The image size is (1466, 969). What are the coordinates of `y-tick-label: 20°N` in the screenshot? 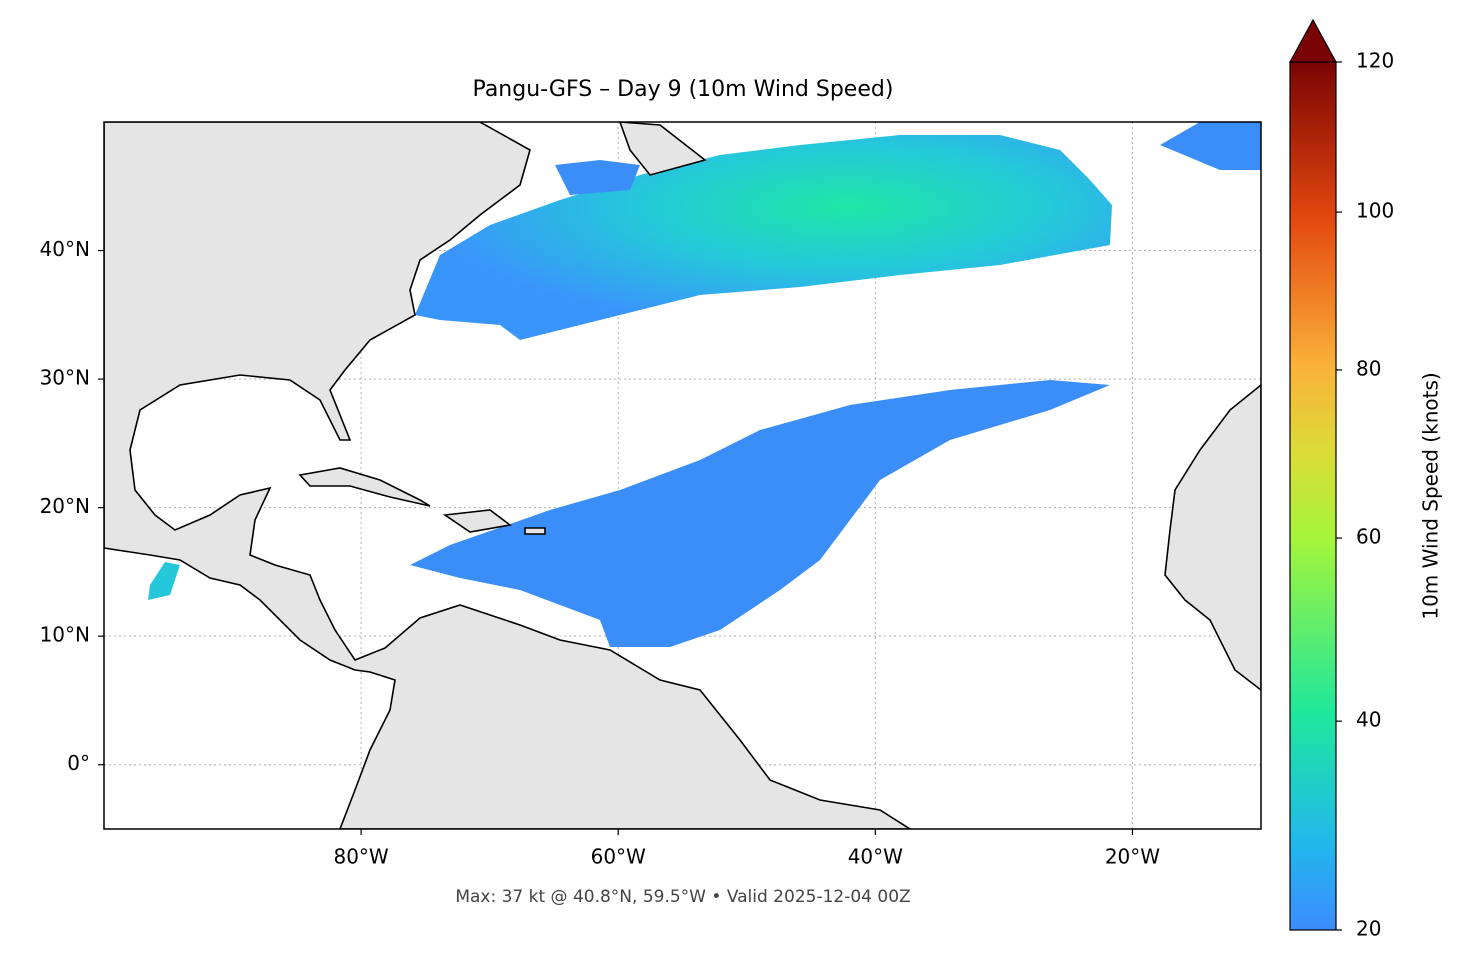 It's located at (65, 506).